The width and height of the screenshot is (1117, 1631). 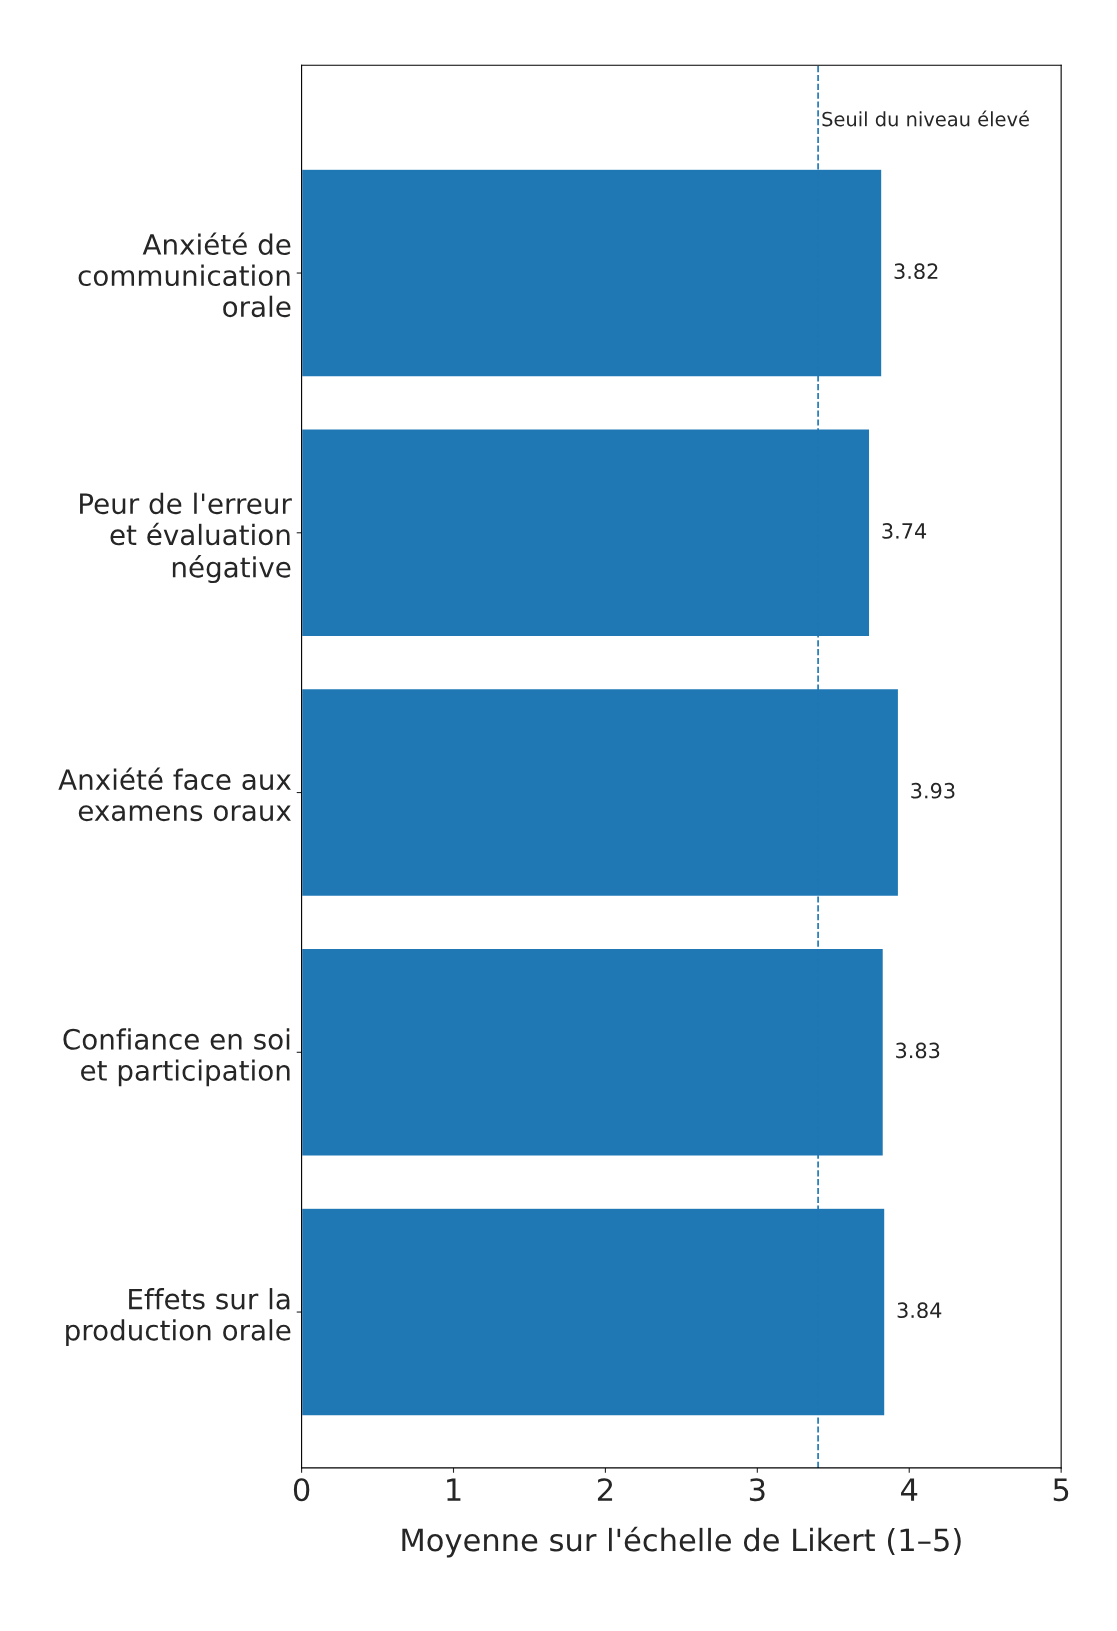 I want to click on y-tick-label: Anxiété face aux examens oraux, so click(x=174, y=794).